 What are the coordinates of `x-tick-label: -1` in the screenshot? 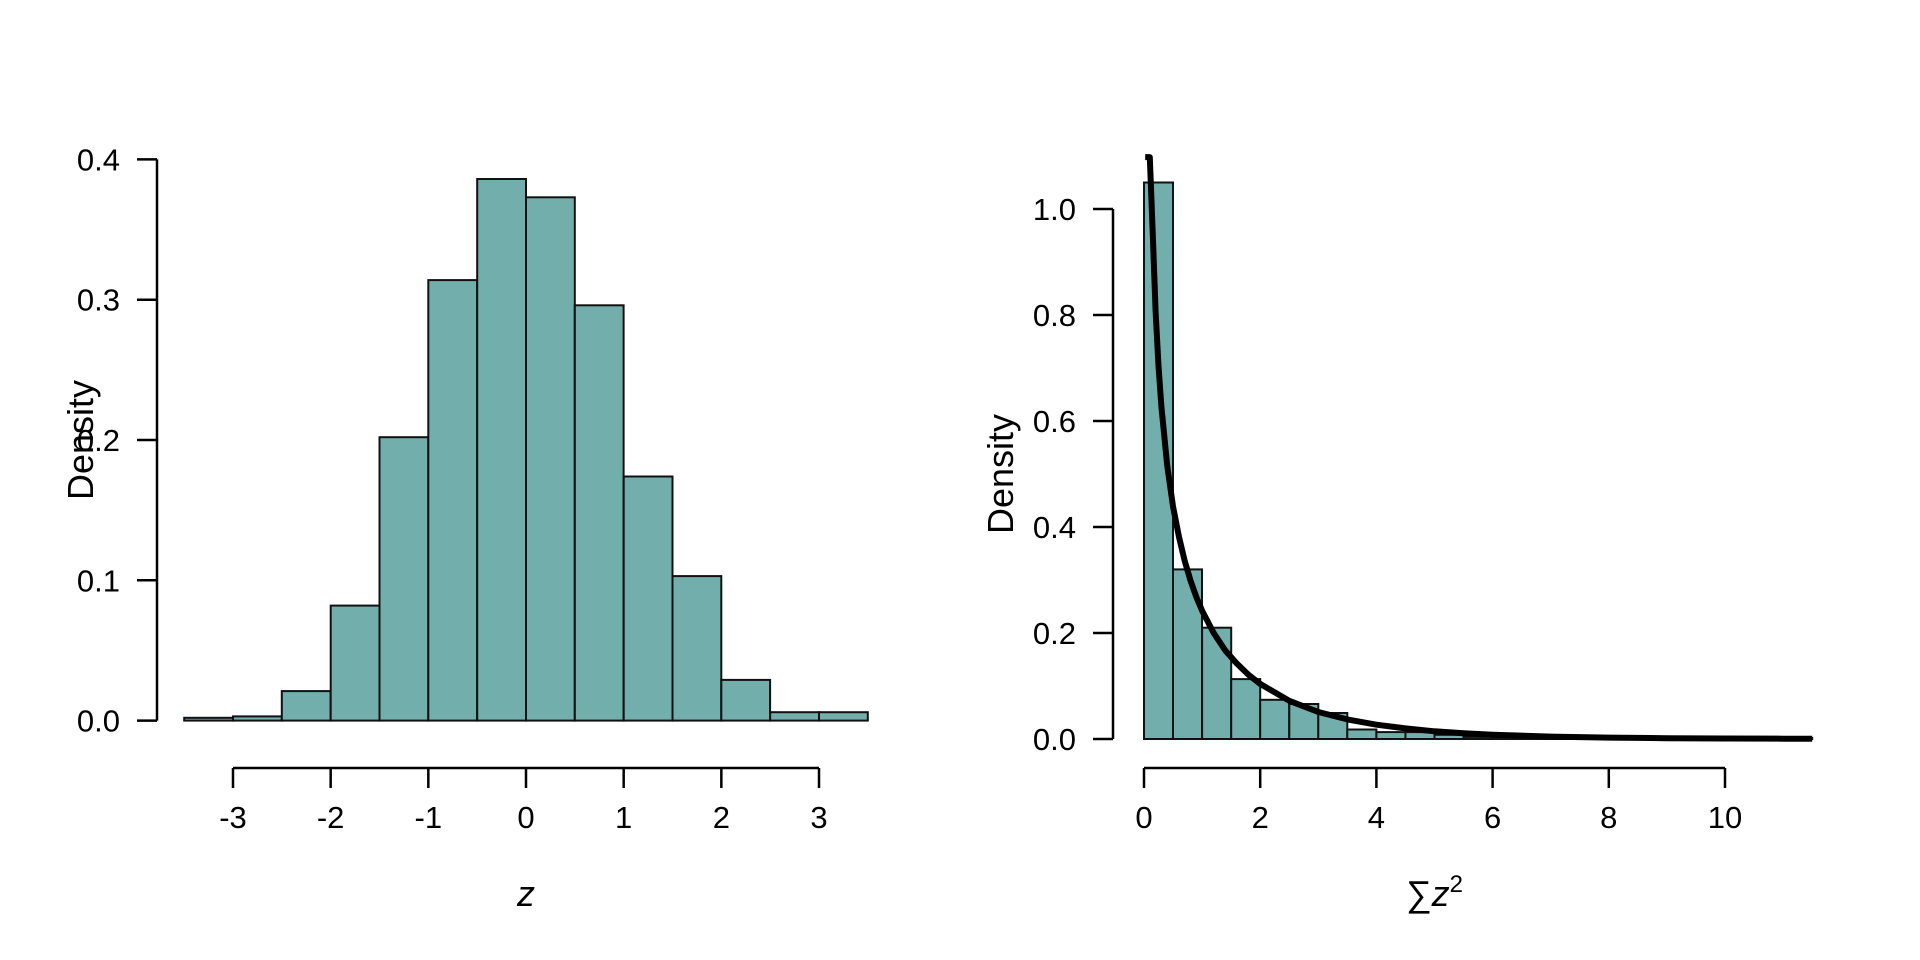 It's located at (429, 817).